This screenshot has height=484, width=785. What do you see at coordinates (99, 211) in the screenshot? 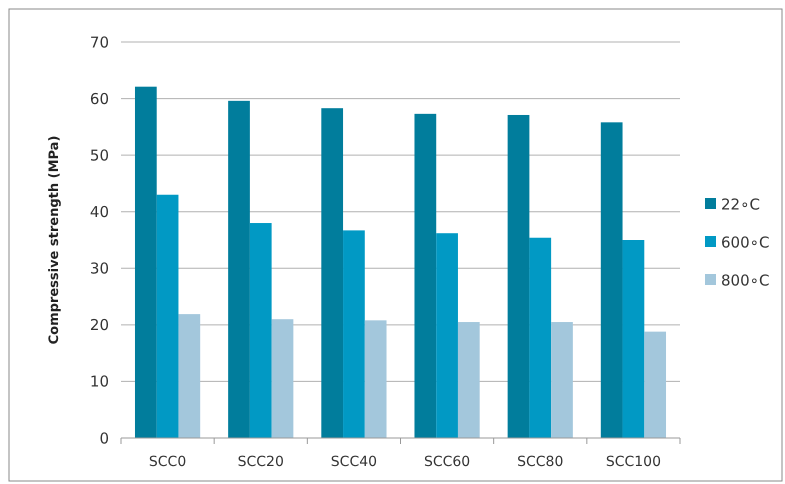
I see `y-tick-label: 40` at bounding box center [99, 211].